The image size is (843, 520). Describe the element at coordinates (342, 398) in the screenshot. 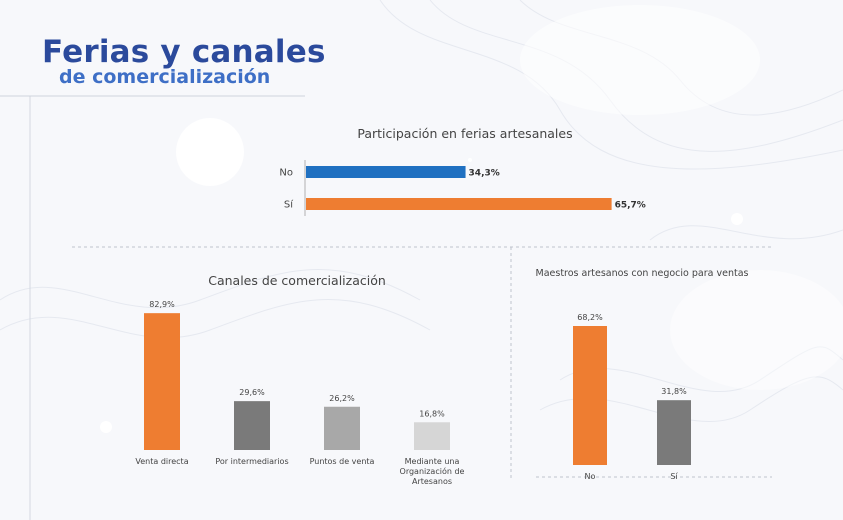

I see `canales-value-label: 26,2%` at that location.